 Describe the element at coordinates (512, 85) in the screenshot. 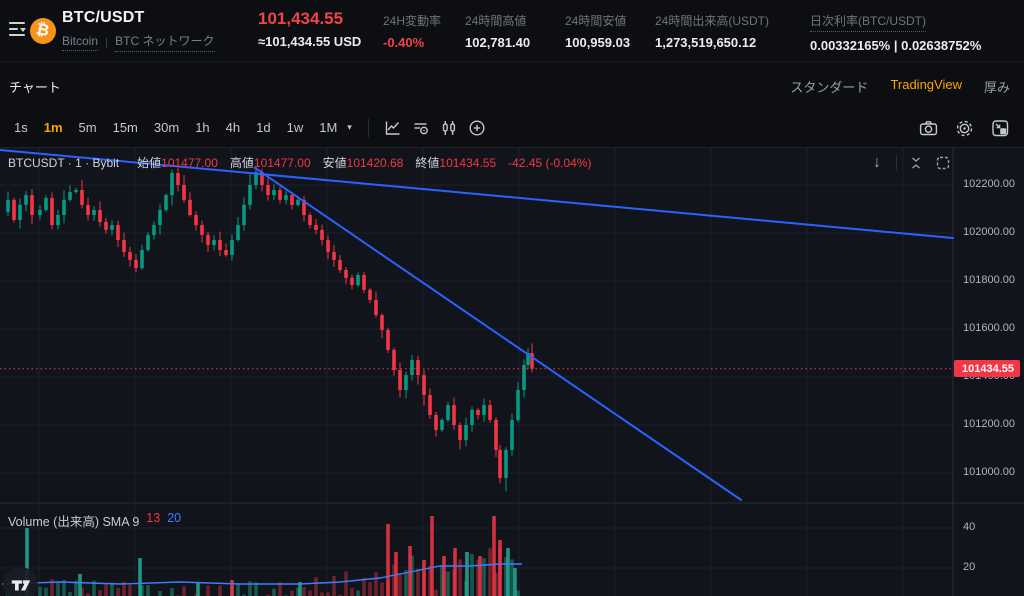

I see `chart-header: チャート スタンダード TradingView 厚み` at that location.